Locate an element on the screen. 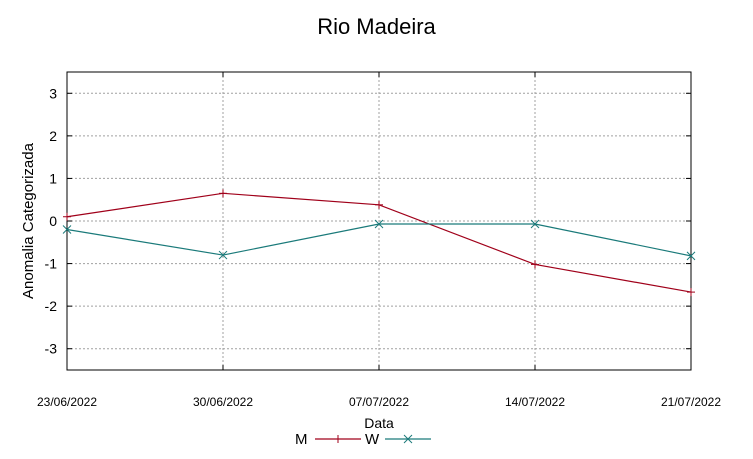  x-axis-label: Data is located at coordinates (379, 423).